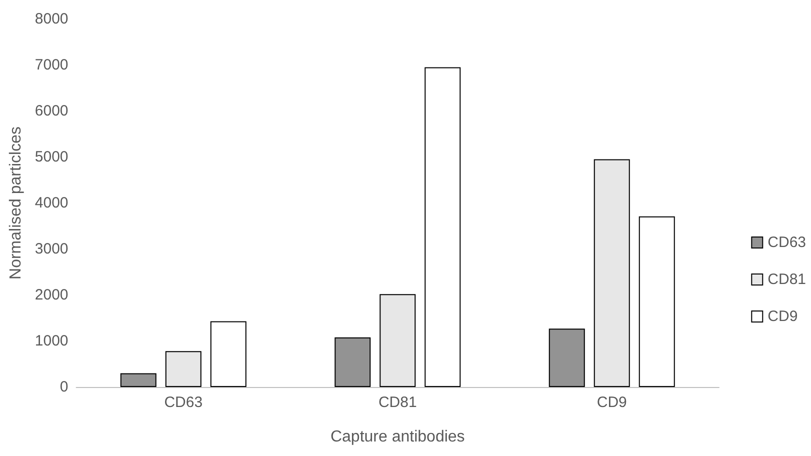 The image size is (811, 456). Describe the element at coordinates (64, 387) in the screenshot. I see `y-tick-label: 0` at that location.